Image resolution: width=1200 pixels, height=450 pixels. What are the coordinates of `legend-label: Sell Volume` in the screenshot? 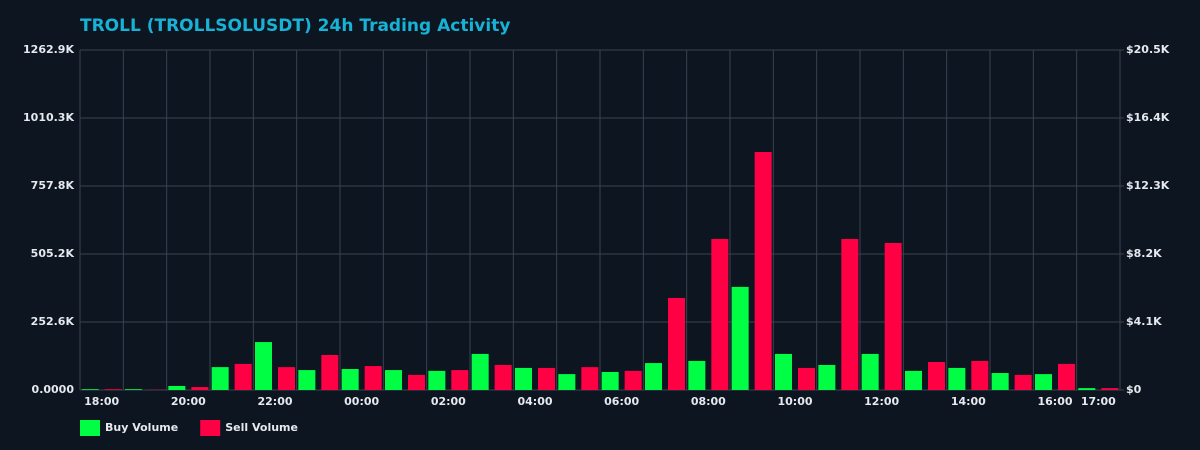 It's located at (261, 427).